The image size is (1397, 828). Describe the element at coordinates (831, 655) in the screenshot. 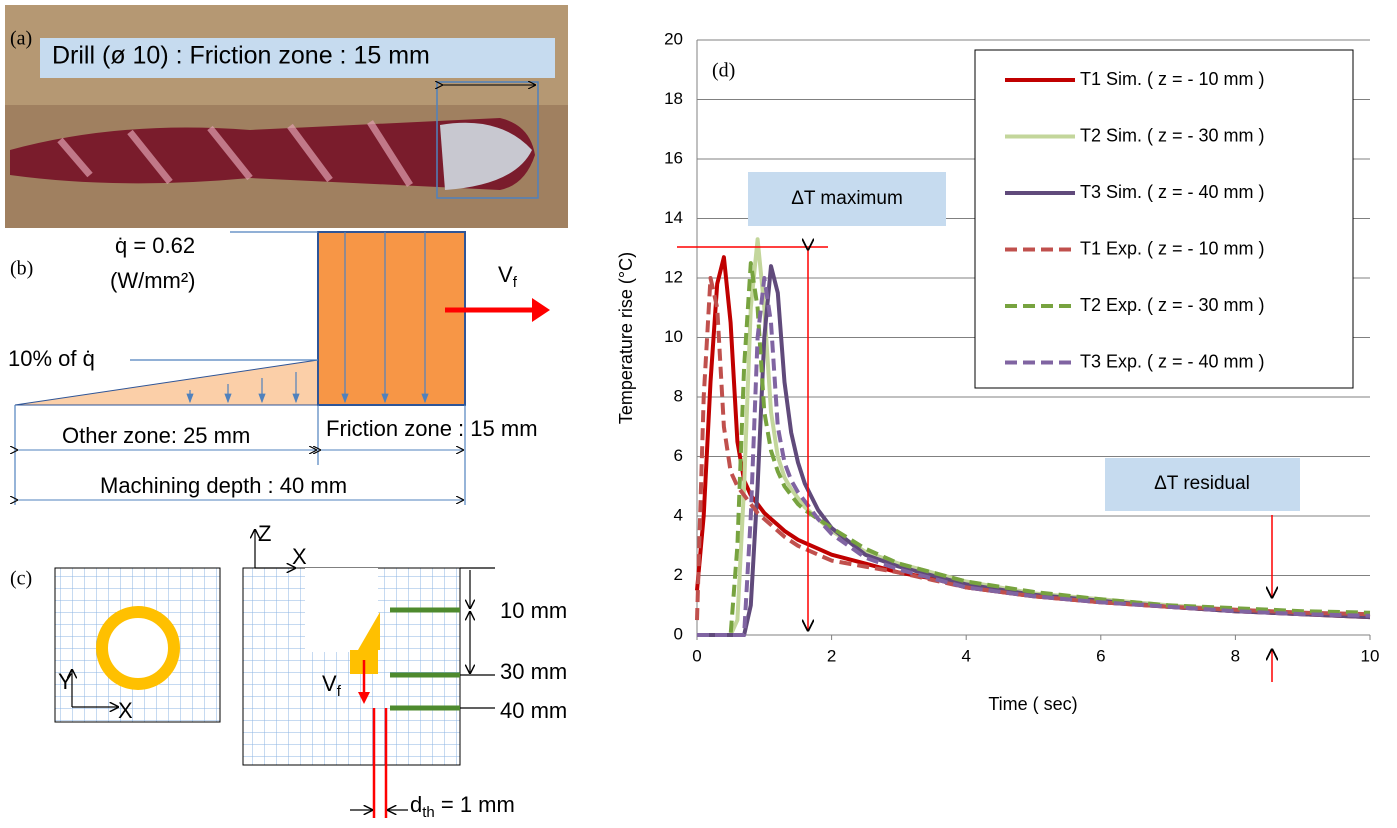

I see `x-tick-label: 2` at that location.